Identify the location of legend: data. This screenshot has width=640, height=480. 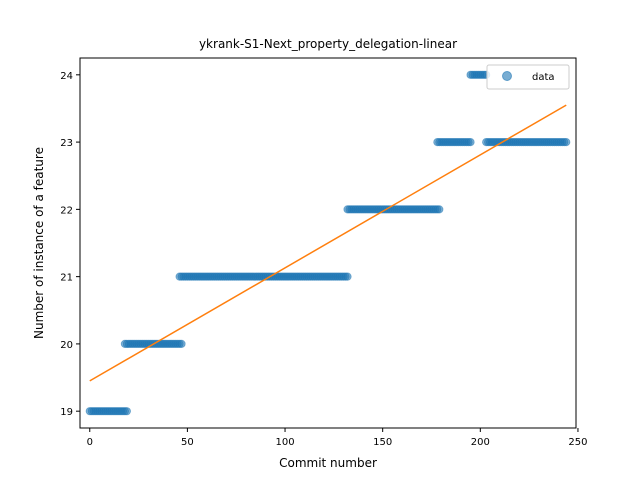
(528, 77).